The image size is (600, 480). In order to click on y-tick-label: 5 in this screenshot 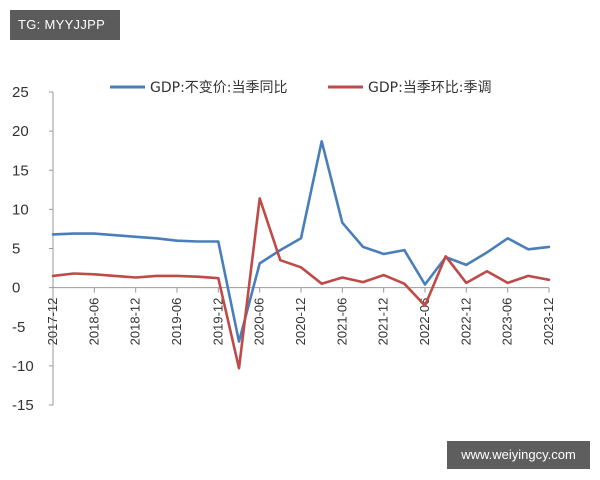, I will do `click(16, 249)`.